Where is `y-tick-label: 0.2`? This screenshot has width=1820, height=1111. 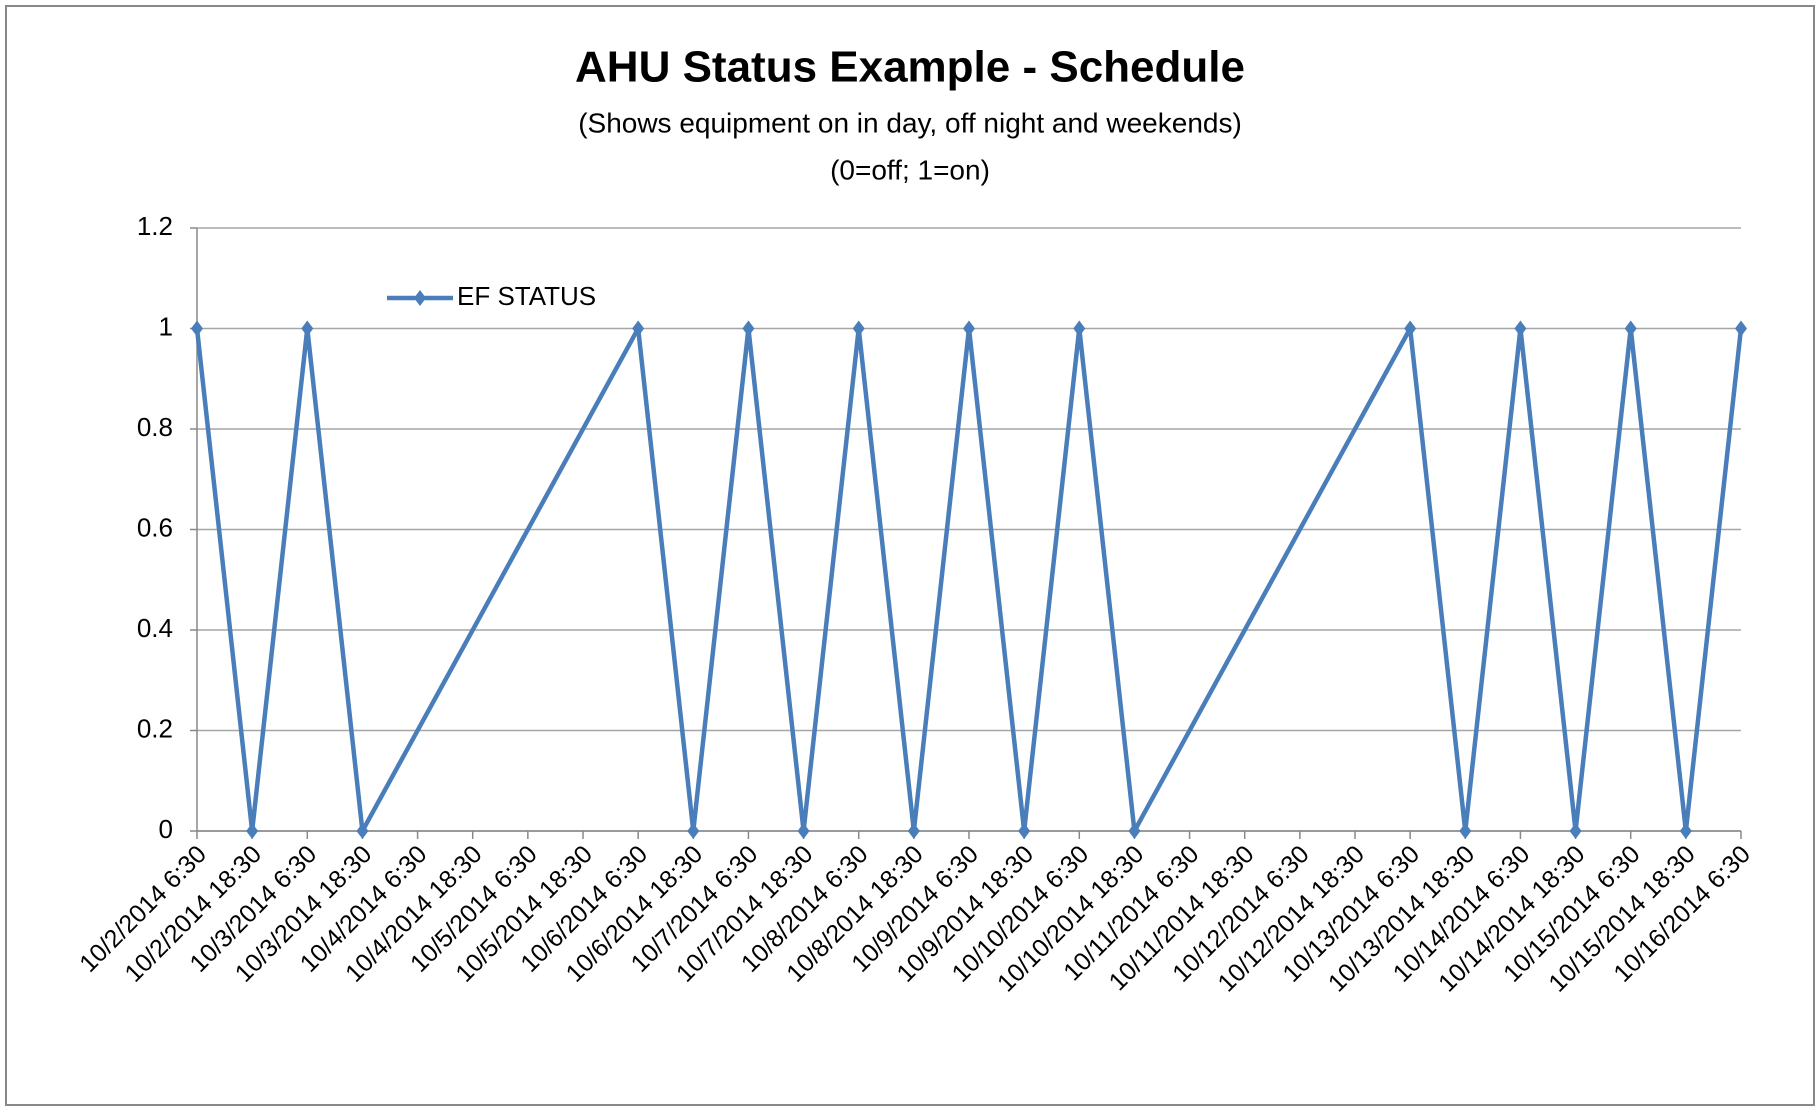
y-tick-label: 0.2 is located at coordinates (155, 728).